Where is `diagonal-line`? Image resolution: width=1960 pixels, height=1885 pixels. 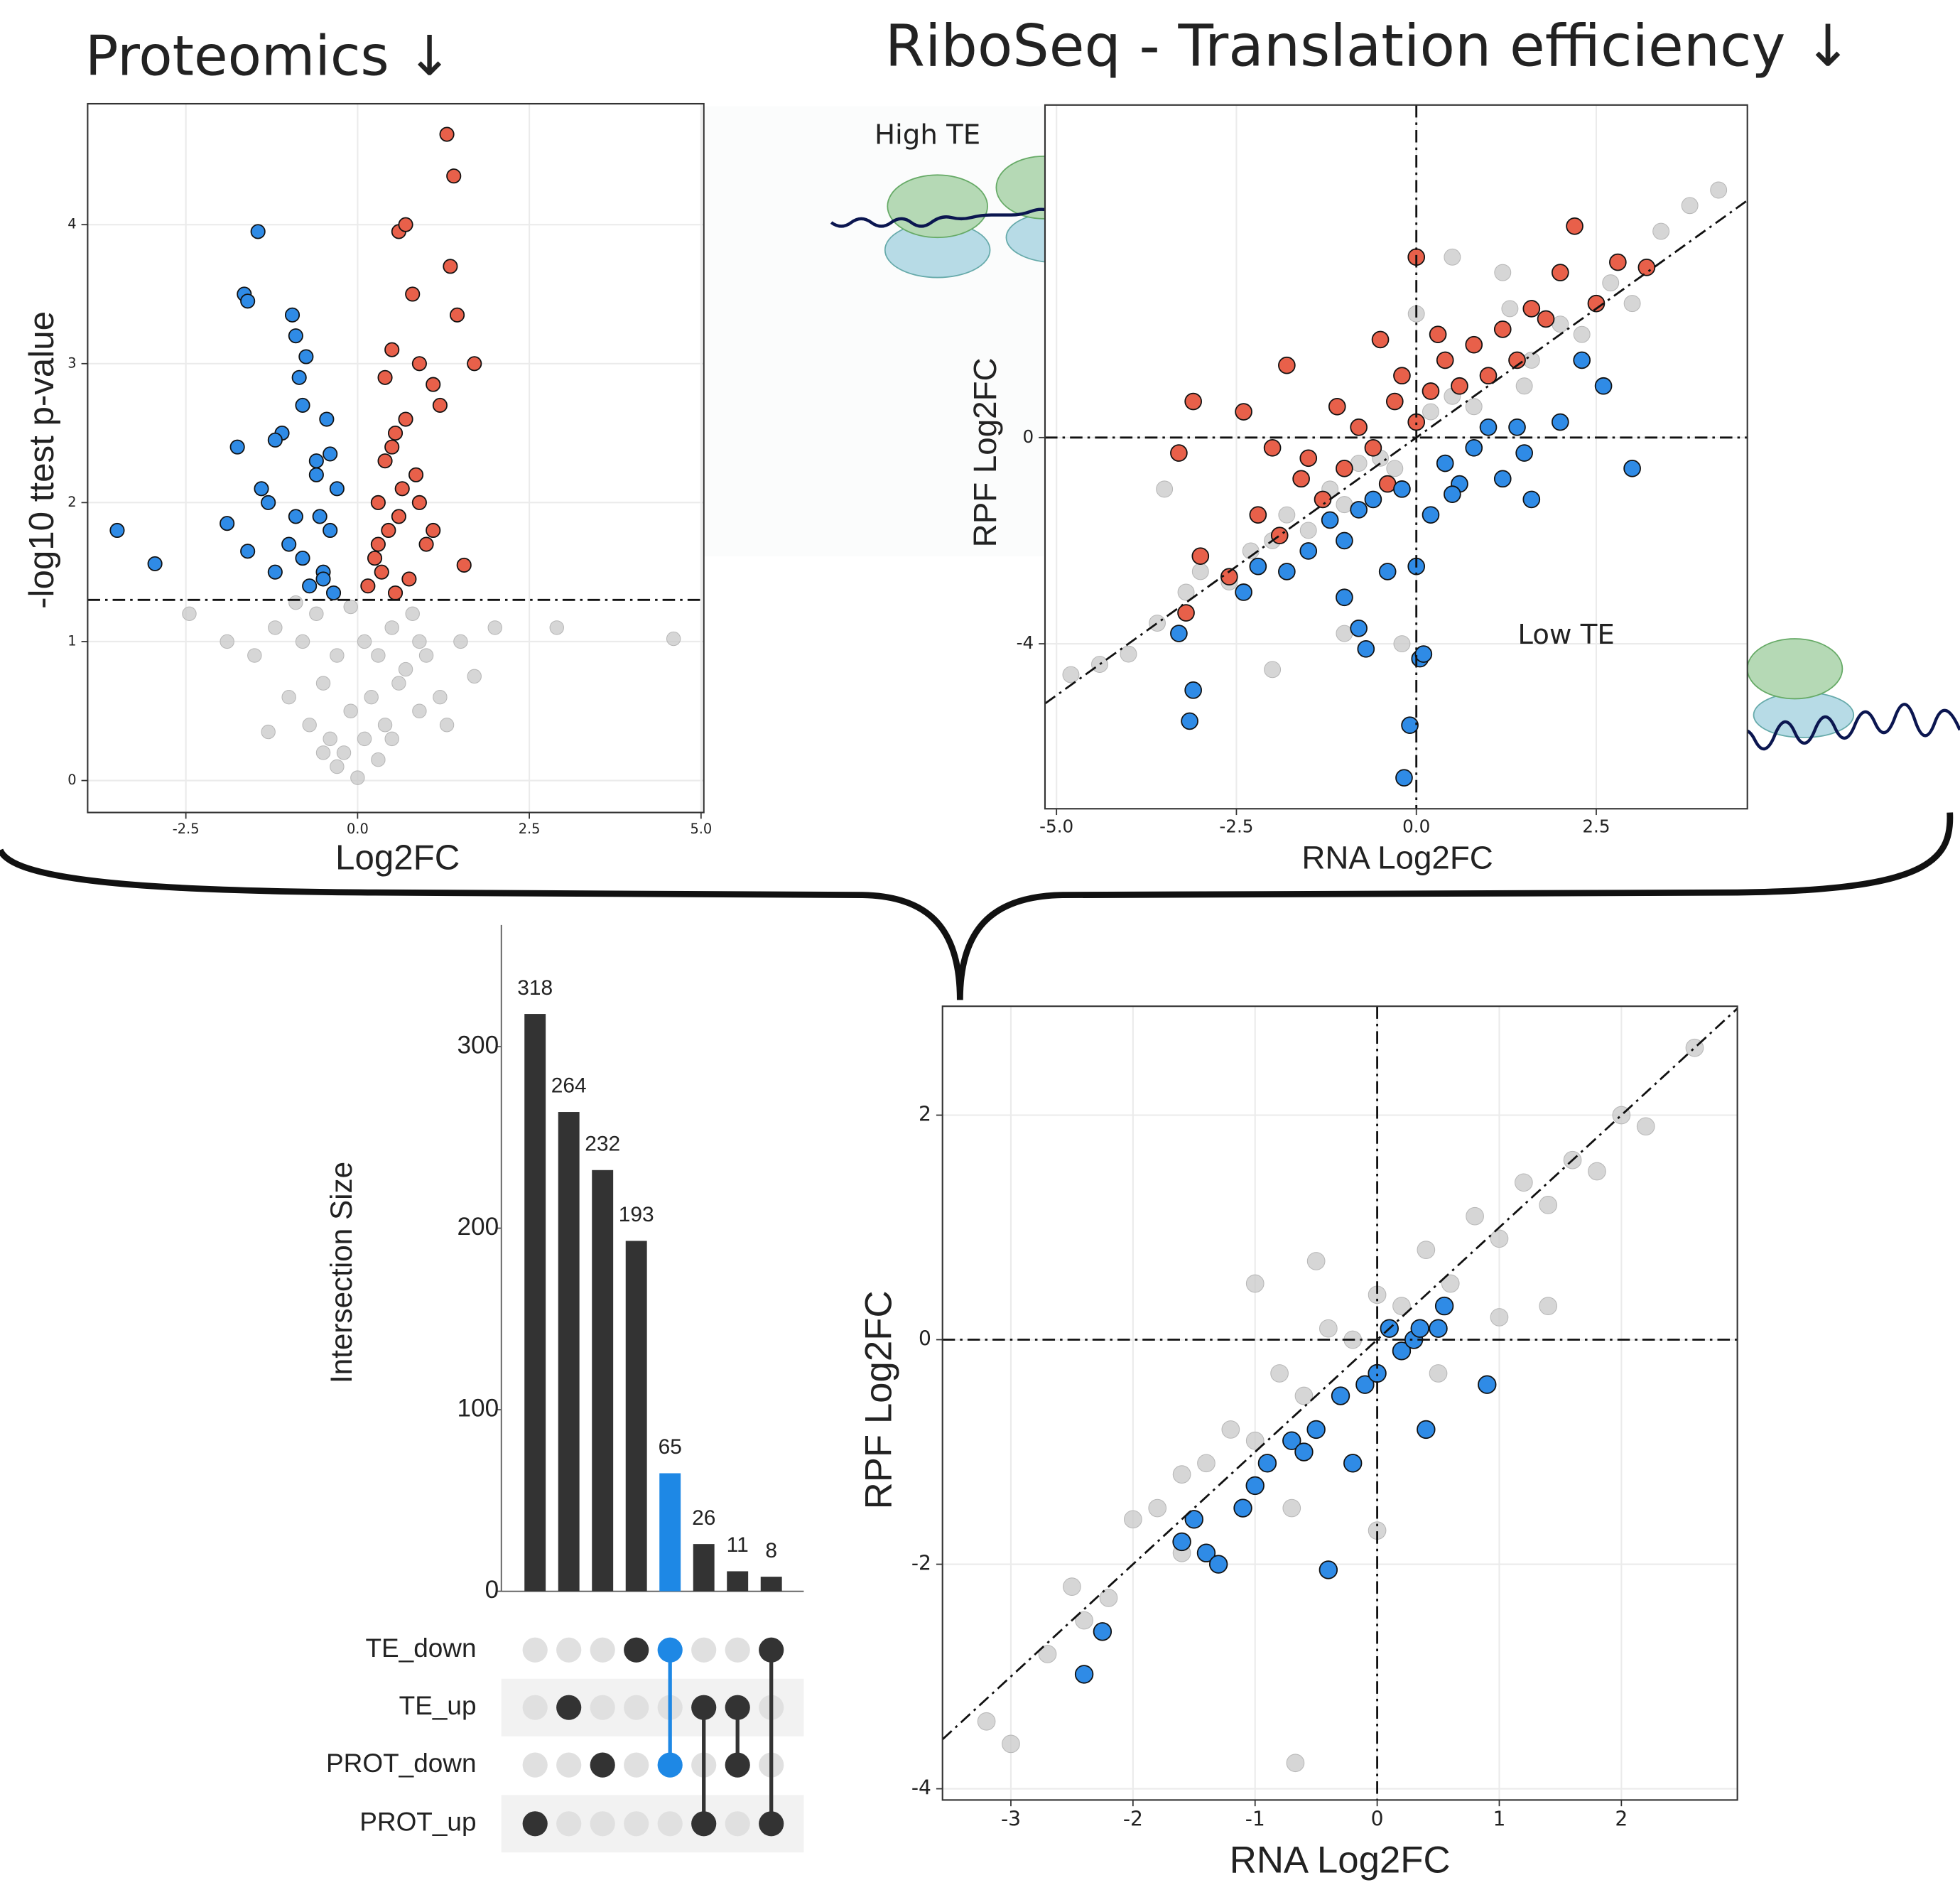 diagonal-line is located at coordinates (1396, 452).